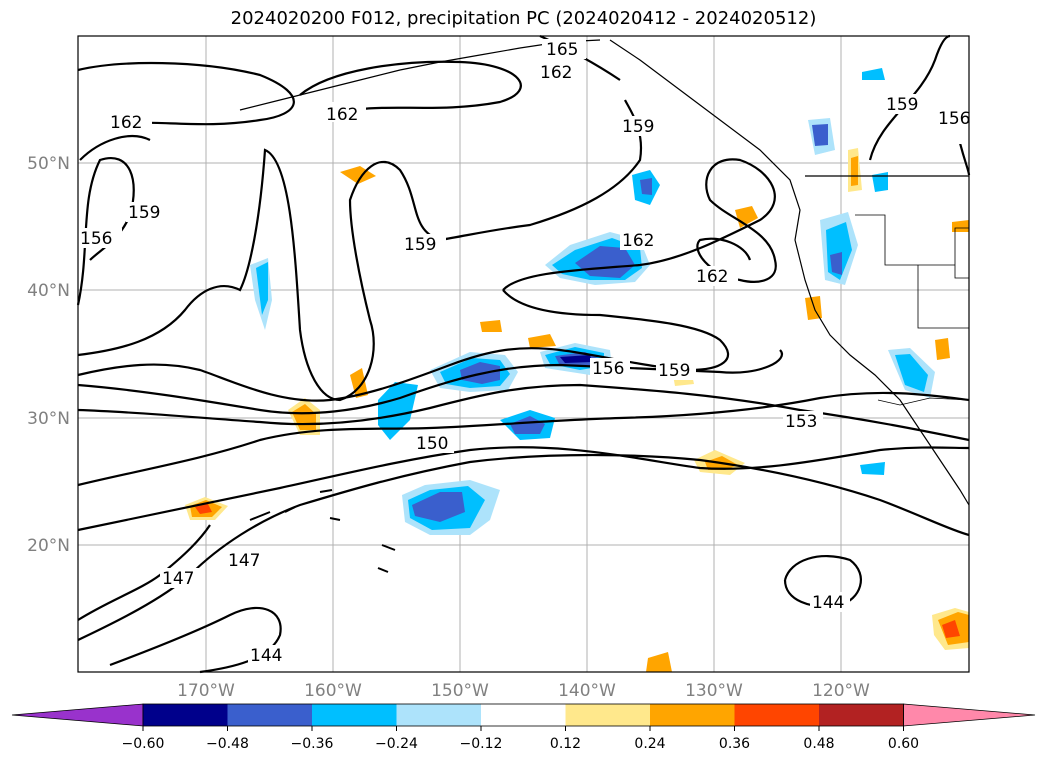 The width and height of the screenshot is (1047, 765). What do you see at coordinates (143, 744) in the screenshot?
I see `colorbar-tick-label: −0.60` at bounding box center [143, 744].